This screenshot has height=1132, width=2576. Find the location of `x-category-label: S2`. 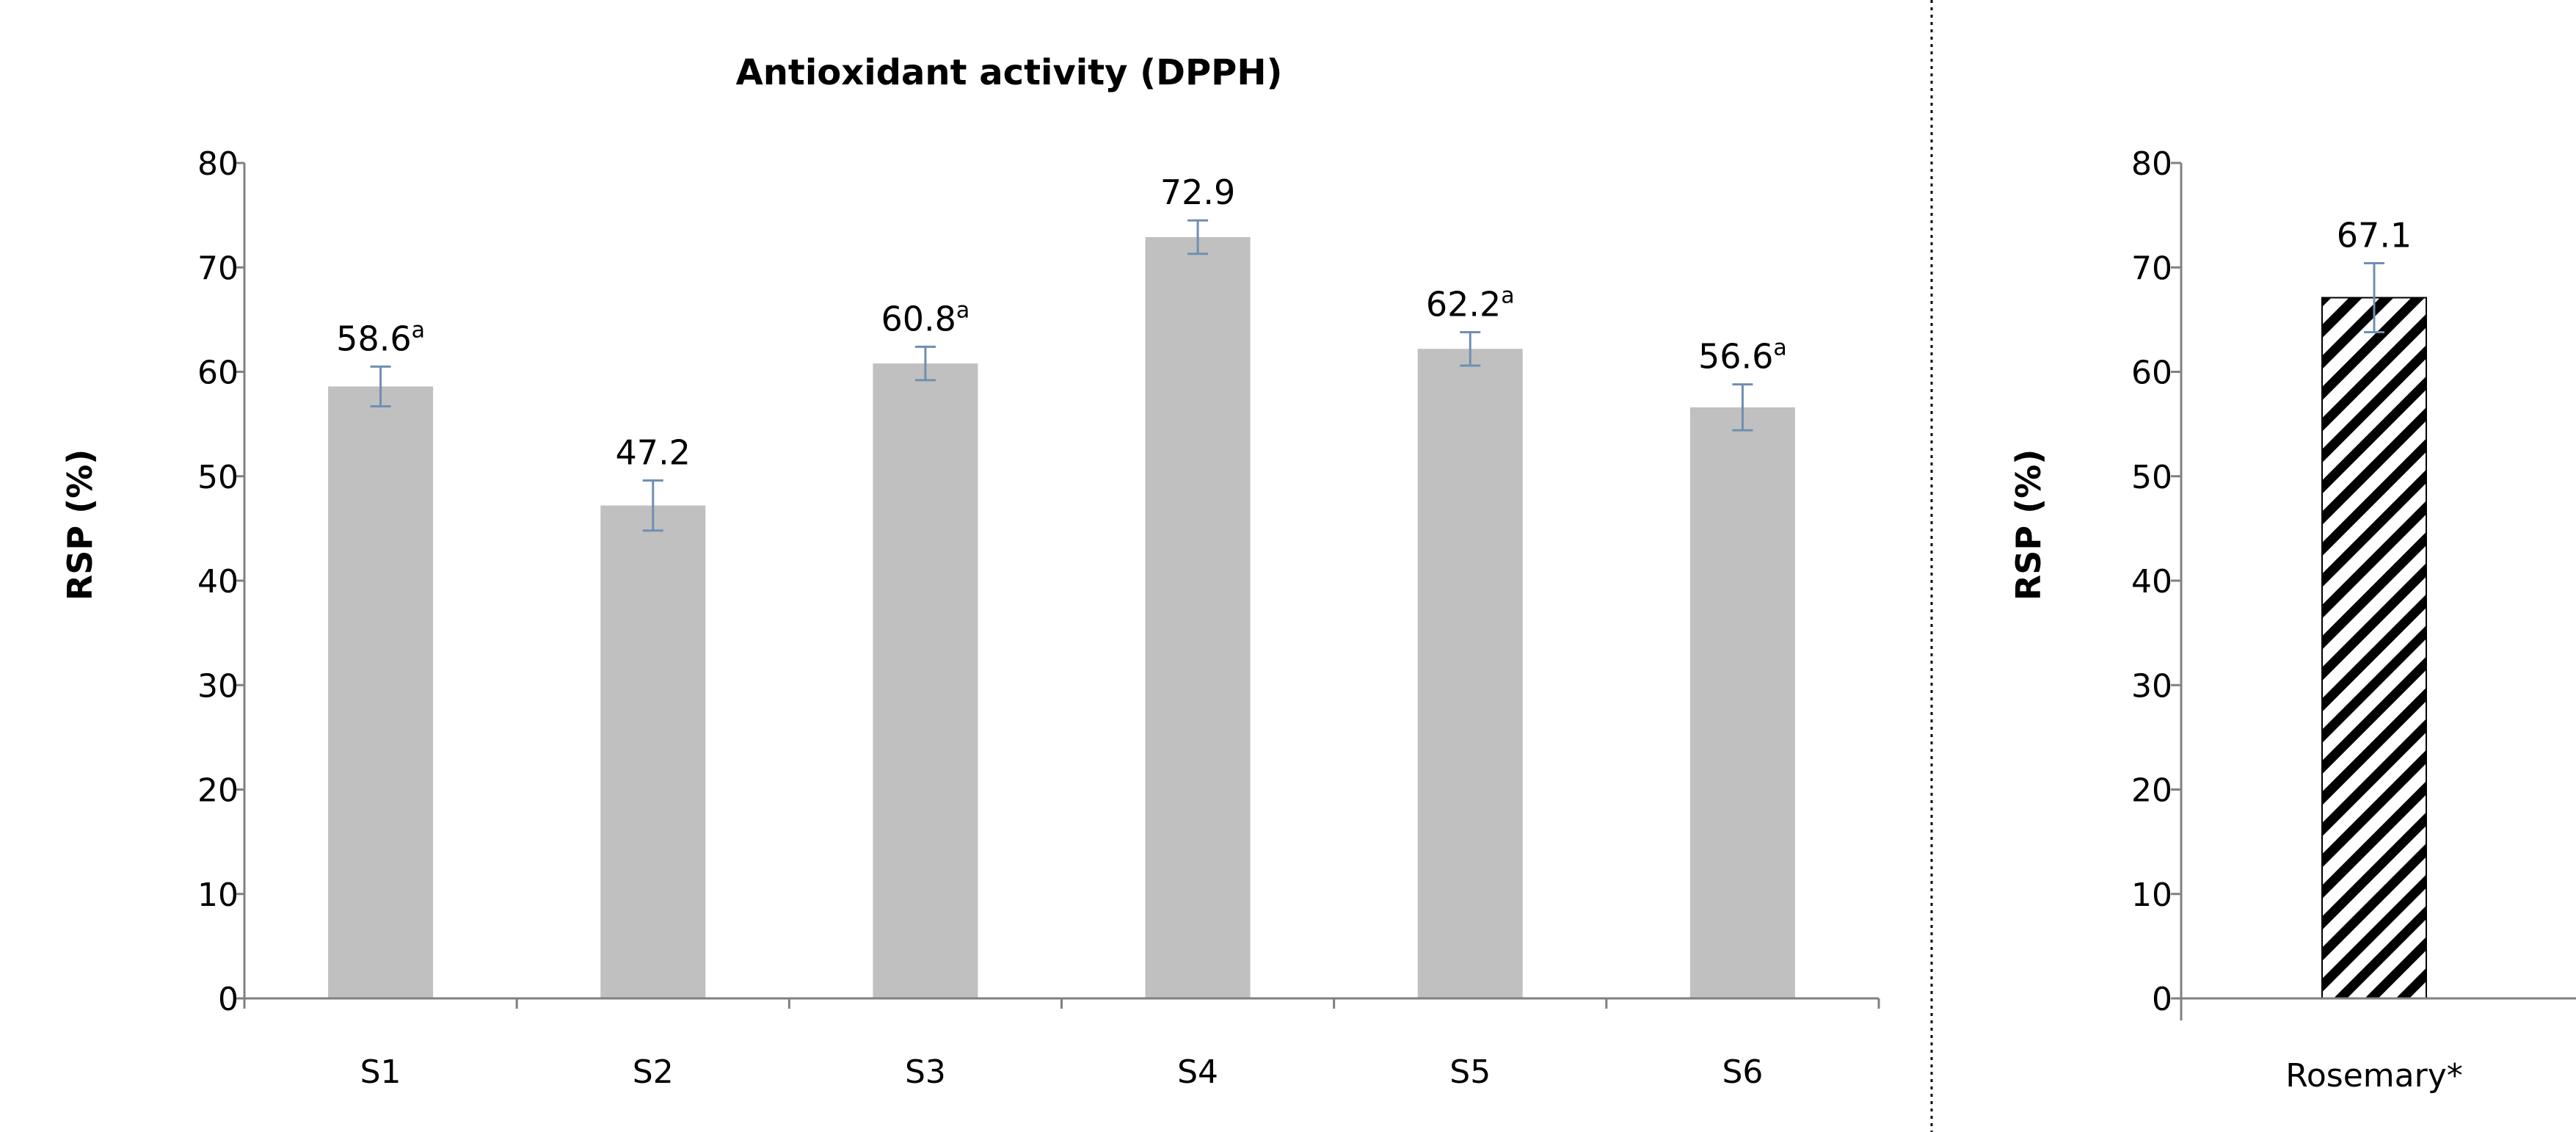

x-category-label: S2 is located at coordinates (653, 1072).